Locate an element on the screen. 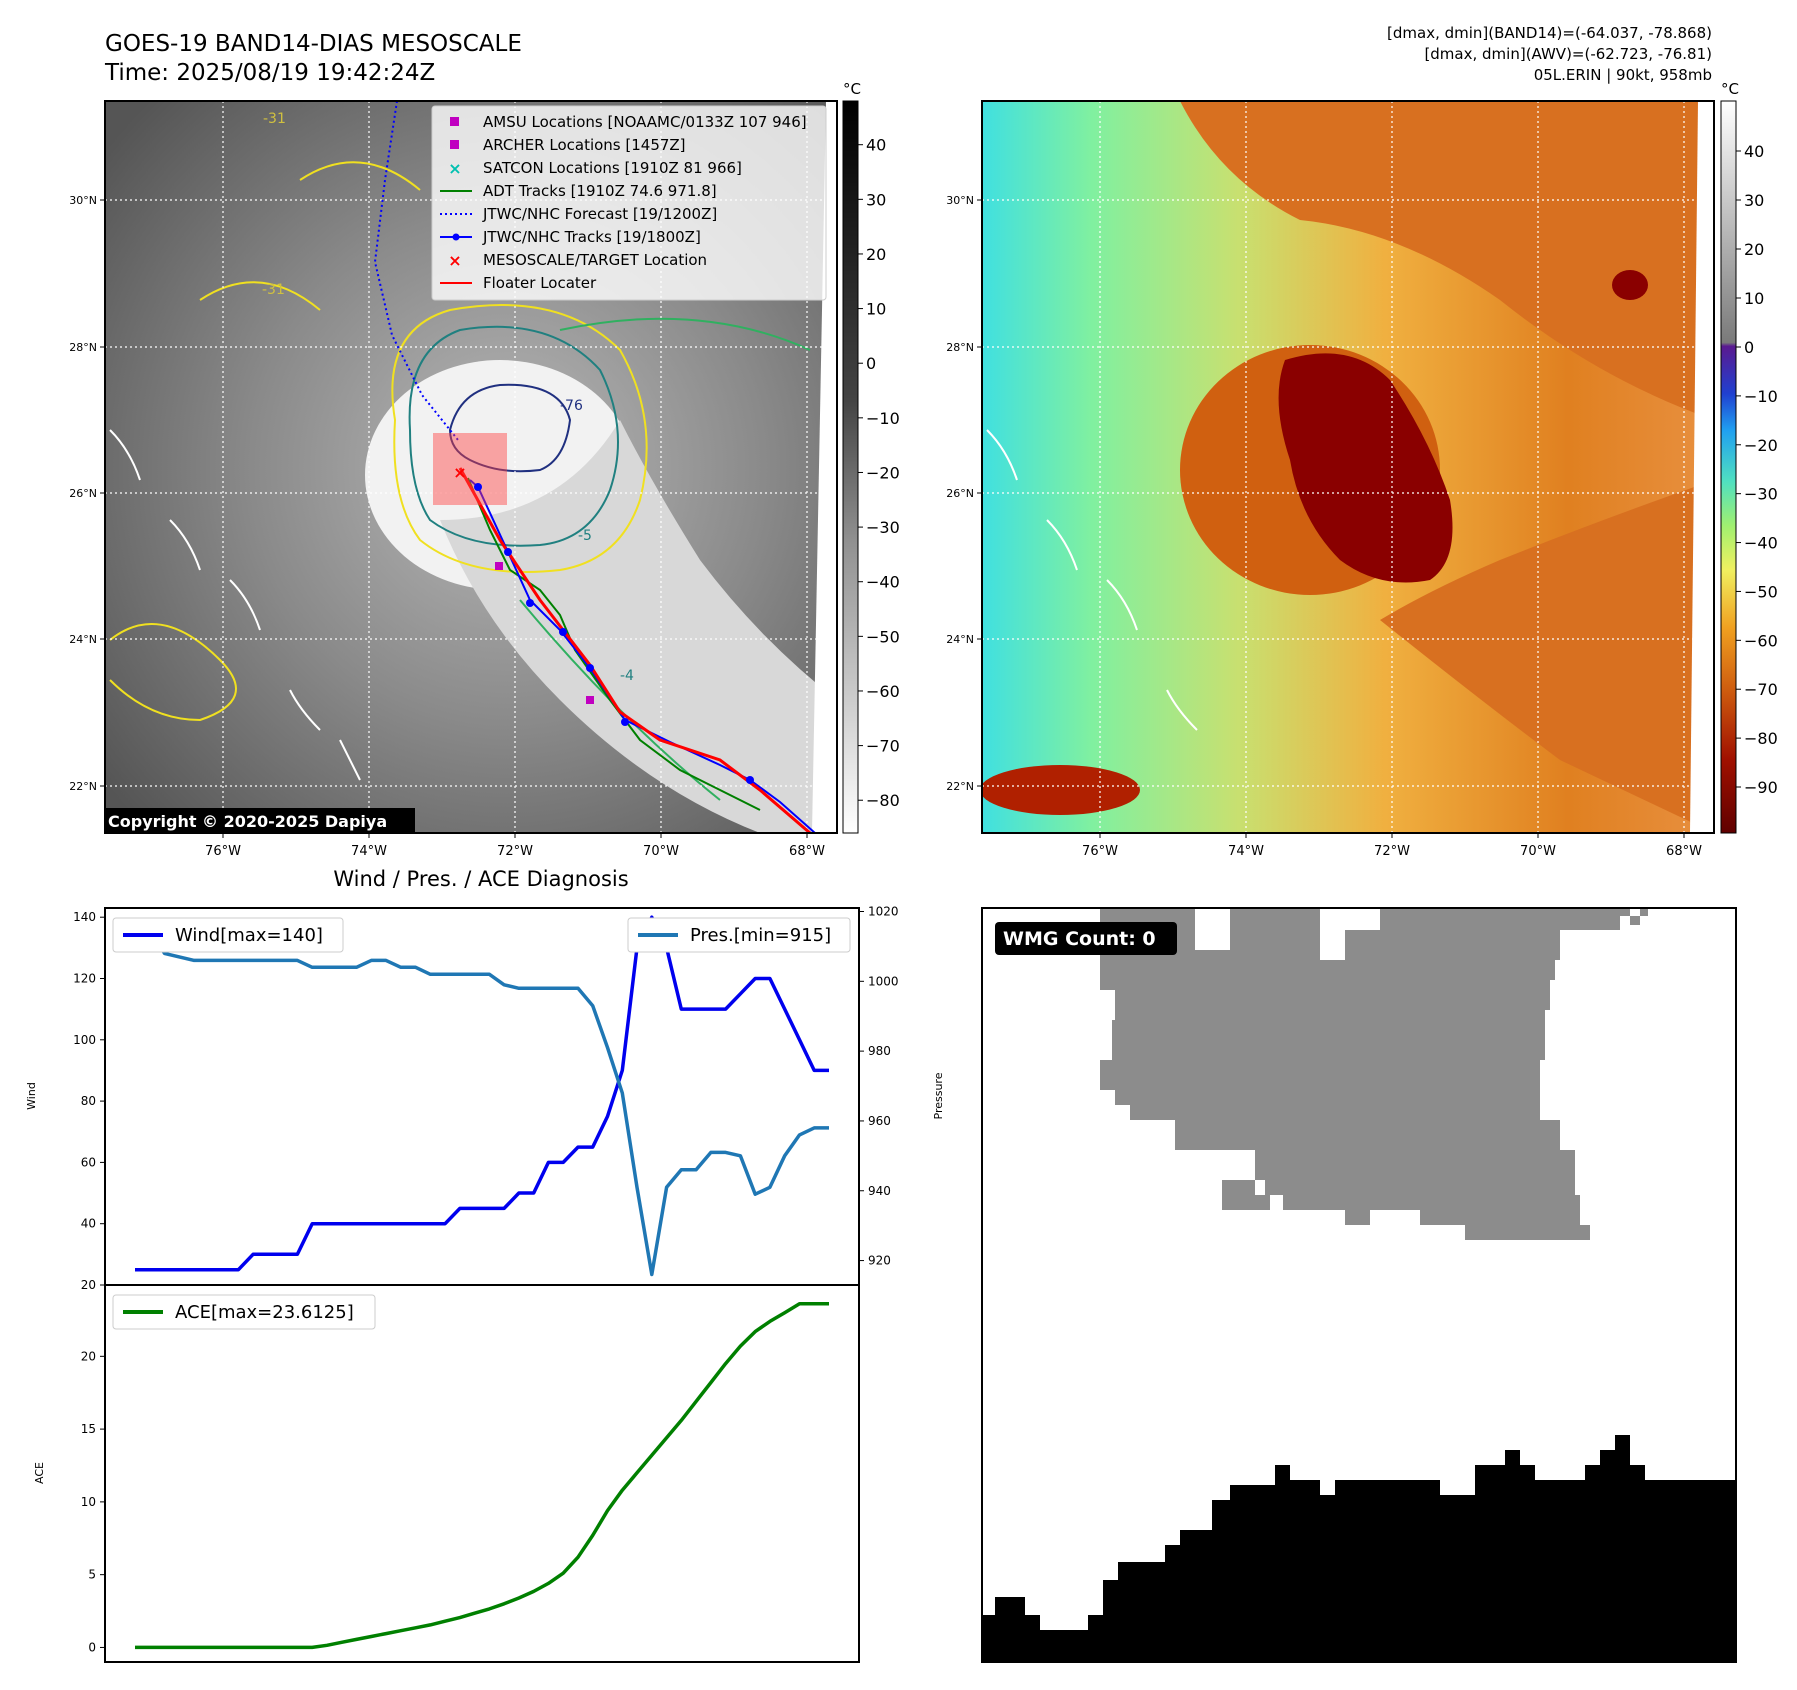 This screenshot has width=1797, height=1690. figure-title: GOES-19 BAND14-DIAS MESOSCALE is located at coordinates (313, 44).